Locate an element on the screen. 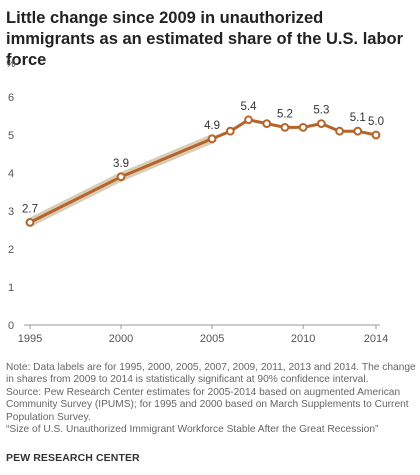 This screenshot has width=420, height=475. y-tick-label: 5 is located at coordinates (11, 136).